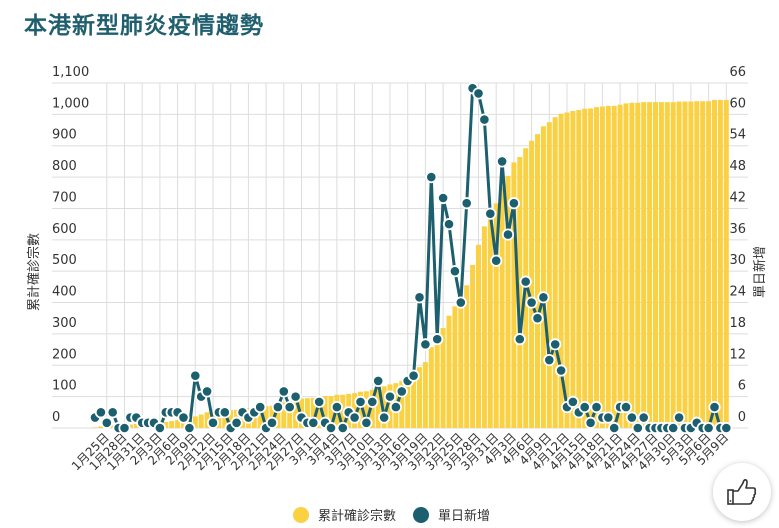 The width and height of the screenshot is (779, 528). Describe the element at coordinates (70, 103) in the screenshot. I see `left-axis-tick-label: 1,000` at that location.